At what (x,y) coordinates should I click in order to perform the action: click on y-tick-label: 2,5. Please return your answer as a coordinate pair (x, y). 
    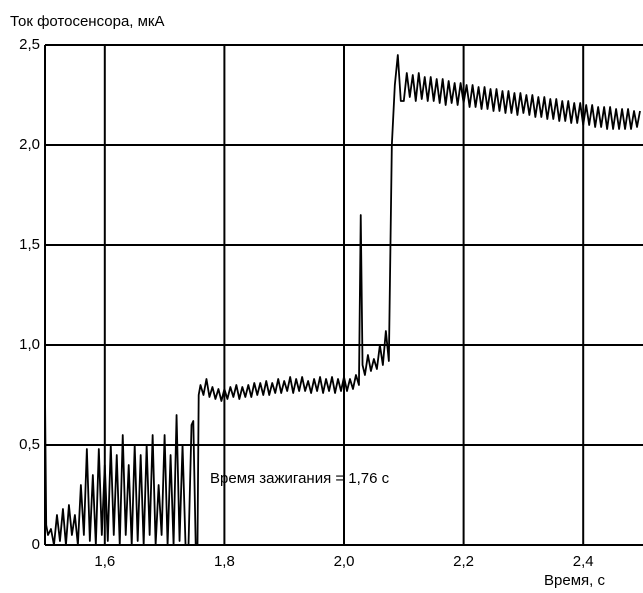
    Looking at the image, I should click on (29, 44).